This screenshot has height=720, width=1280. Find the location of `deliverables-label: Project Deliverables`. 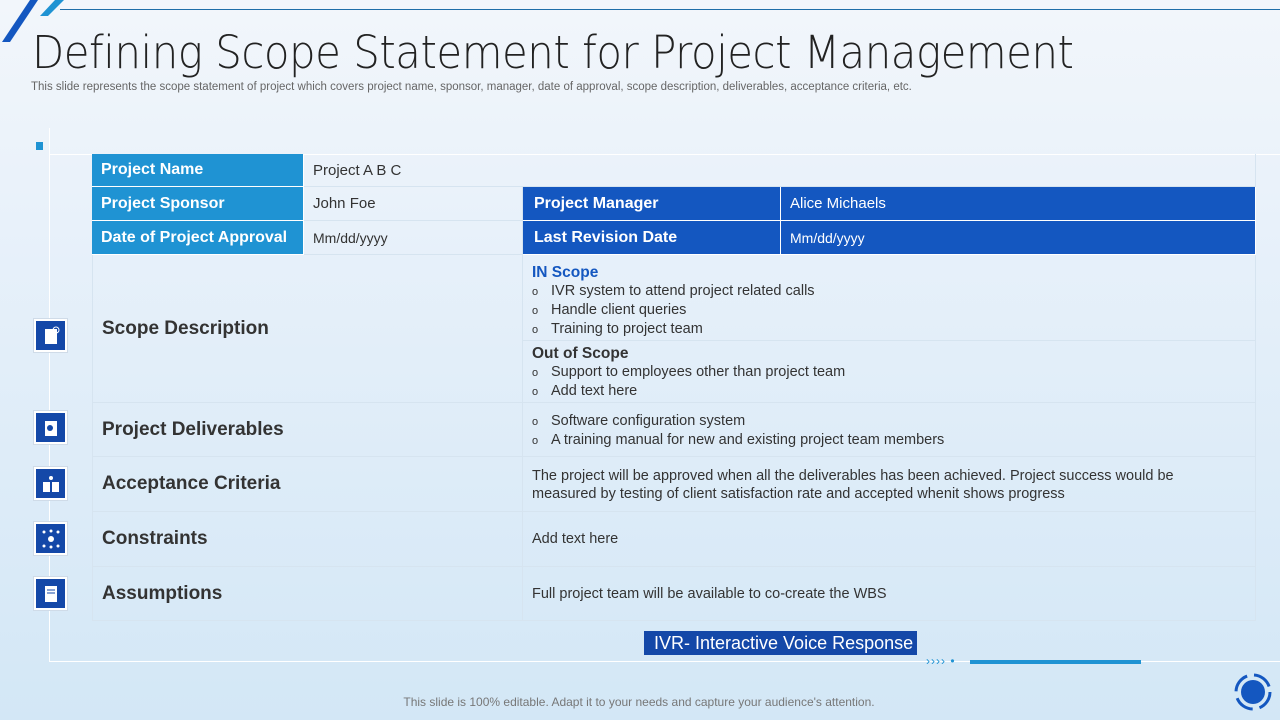

deliverables-label: Project Deliverables is located at coordinates (307, 430).